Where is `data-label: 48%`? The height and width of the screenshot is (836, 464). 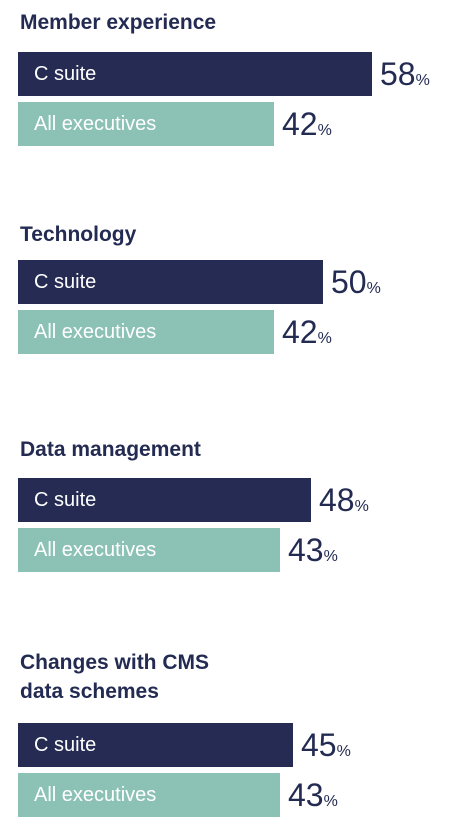 data-label: 48% is located at coordinates (344, 503).